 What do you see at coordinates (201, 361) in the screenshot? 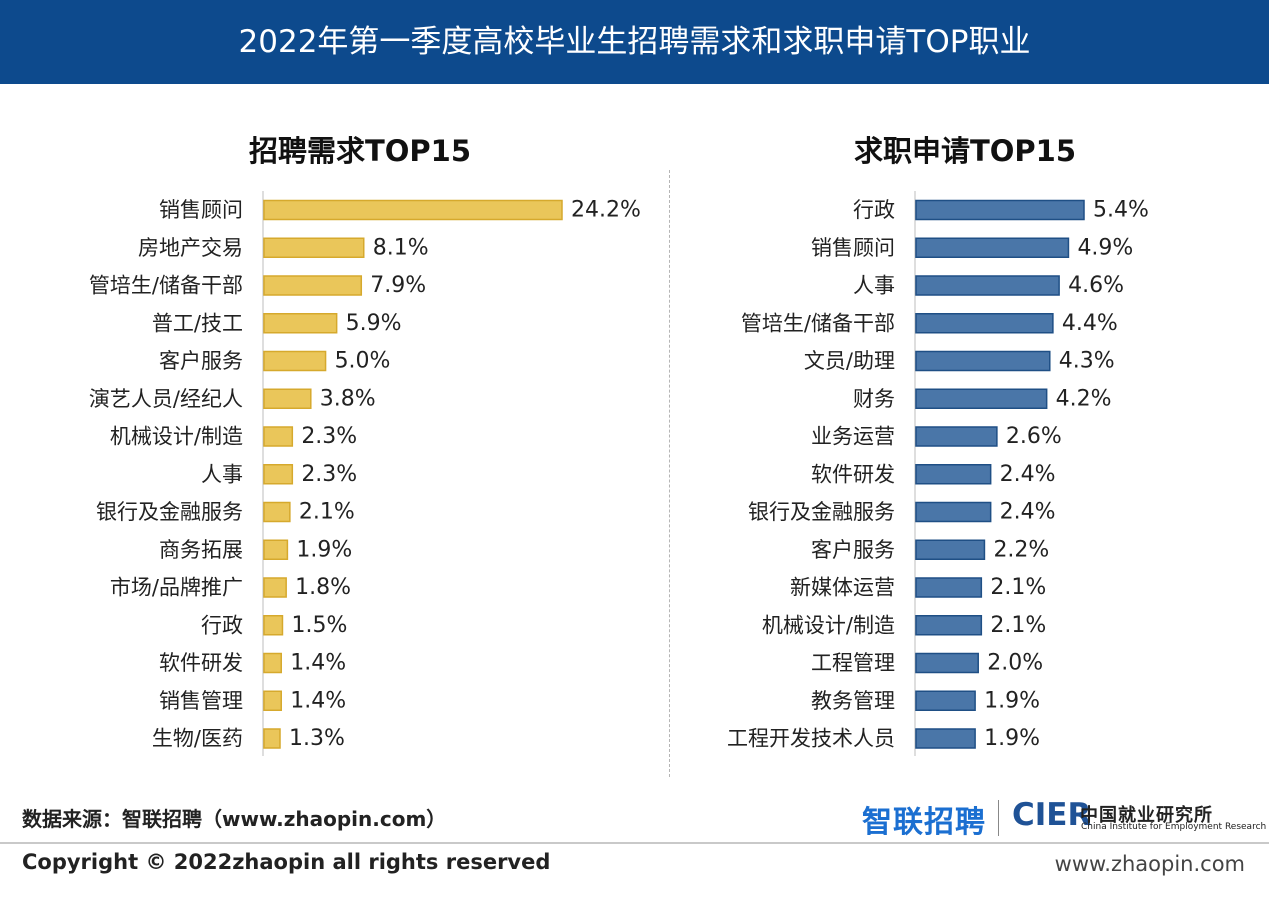
I see `demand-category-label: 客户服务` at bounding box center [201, 361].